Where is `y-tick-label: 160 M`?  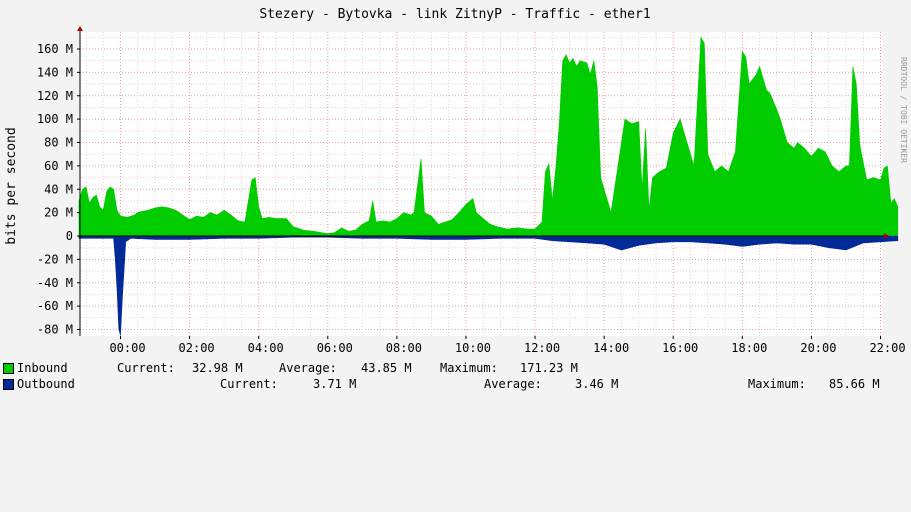 y-tick-label: 160 M is located at coordinates (55, 49).